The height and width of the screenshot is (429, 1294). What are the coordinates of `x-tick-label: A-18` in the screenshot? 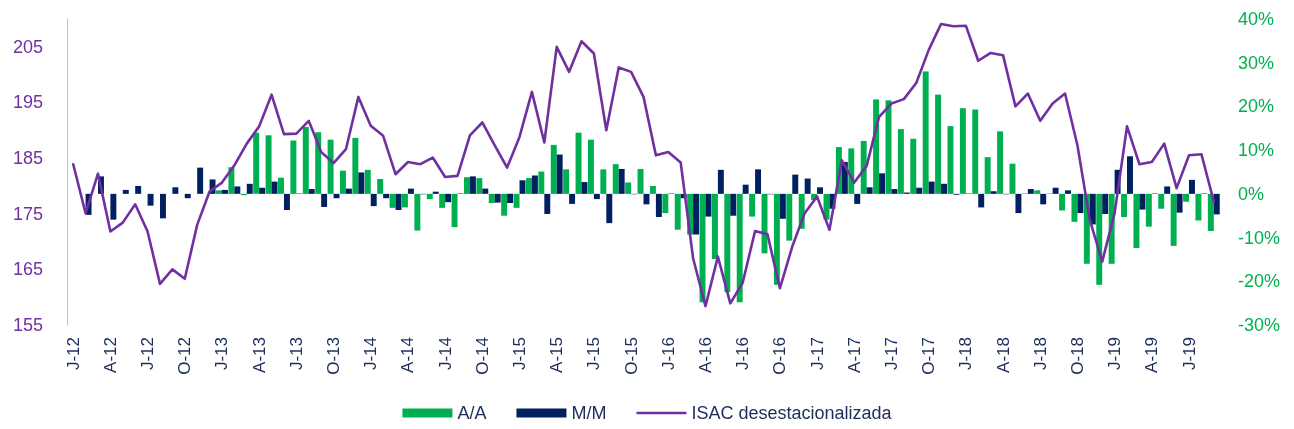 It's located at (1003, 355).